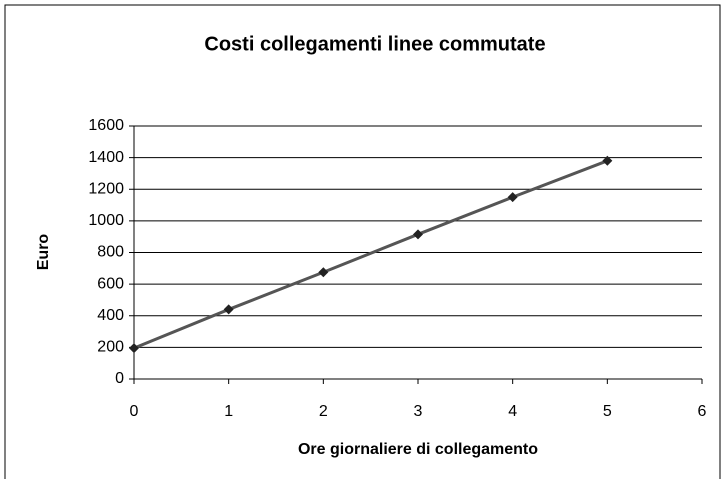 The image size is (721, 479). What do you see at coordinates (106, 188) in the screenshot?
I see `y-tick-label: 1200` at bounding box center [106, 188].